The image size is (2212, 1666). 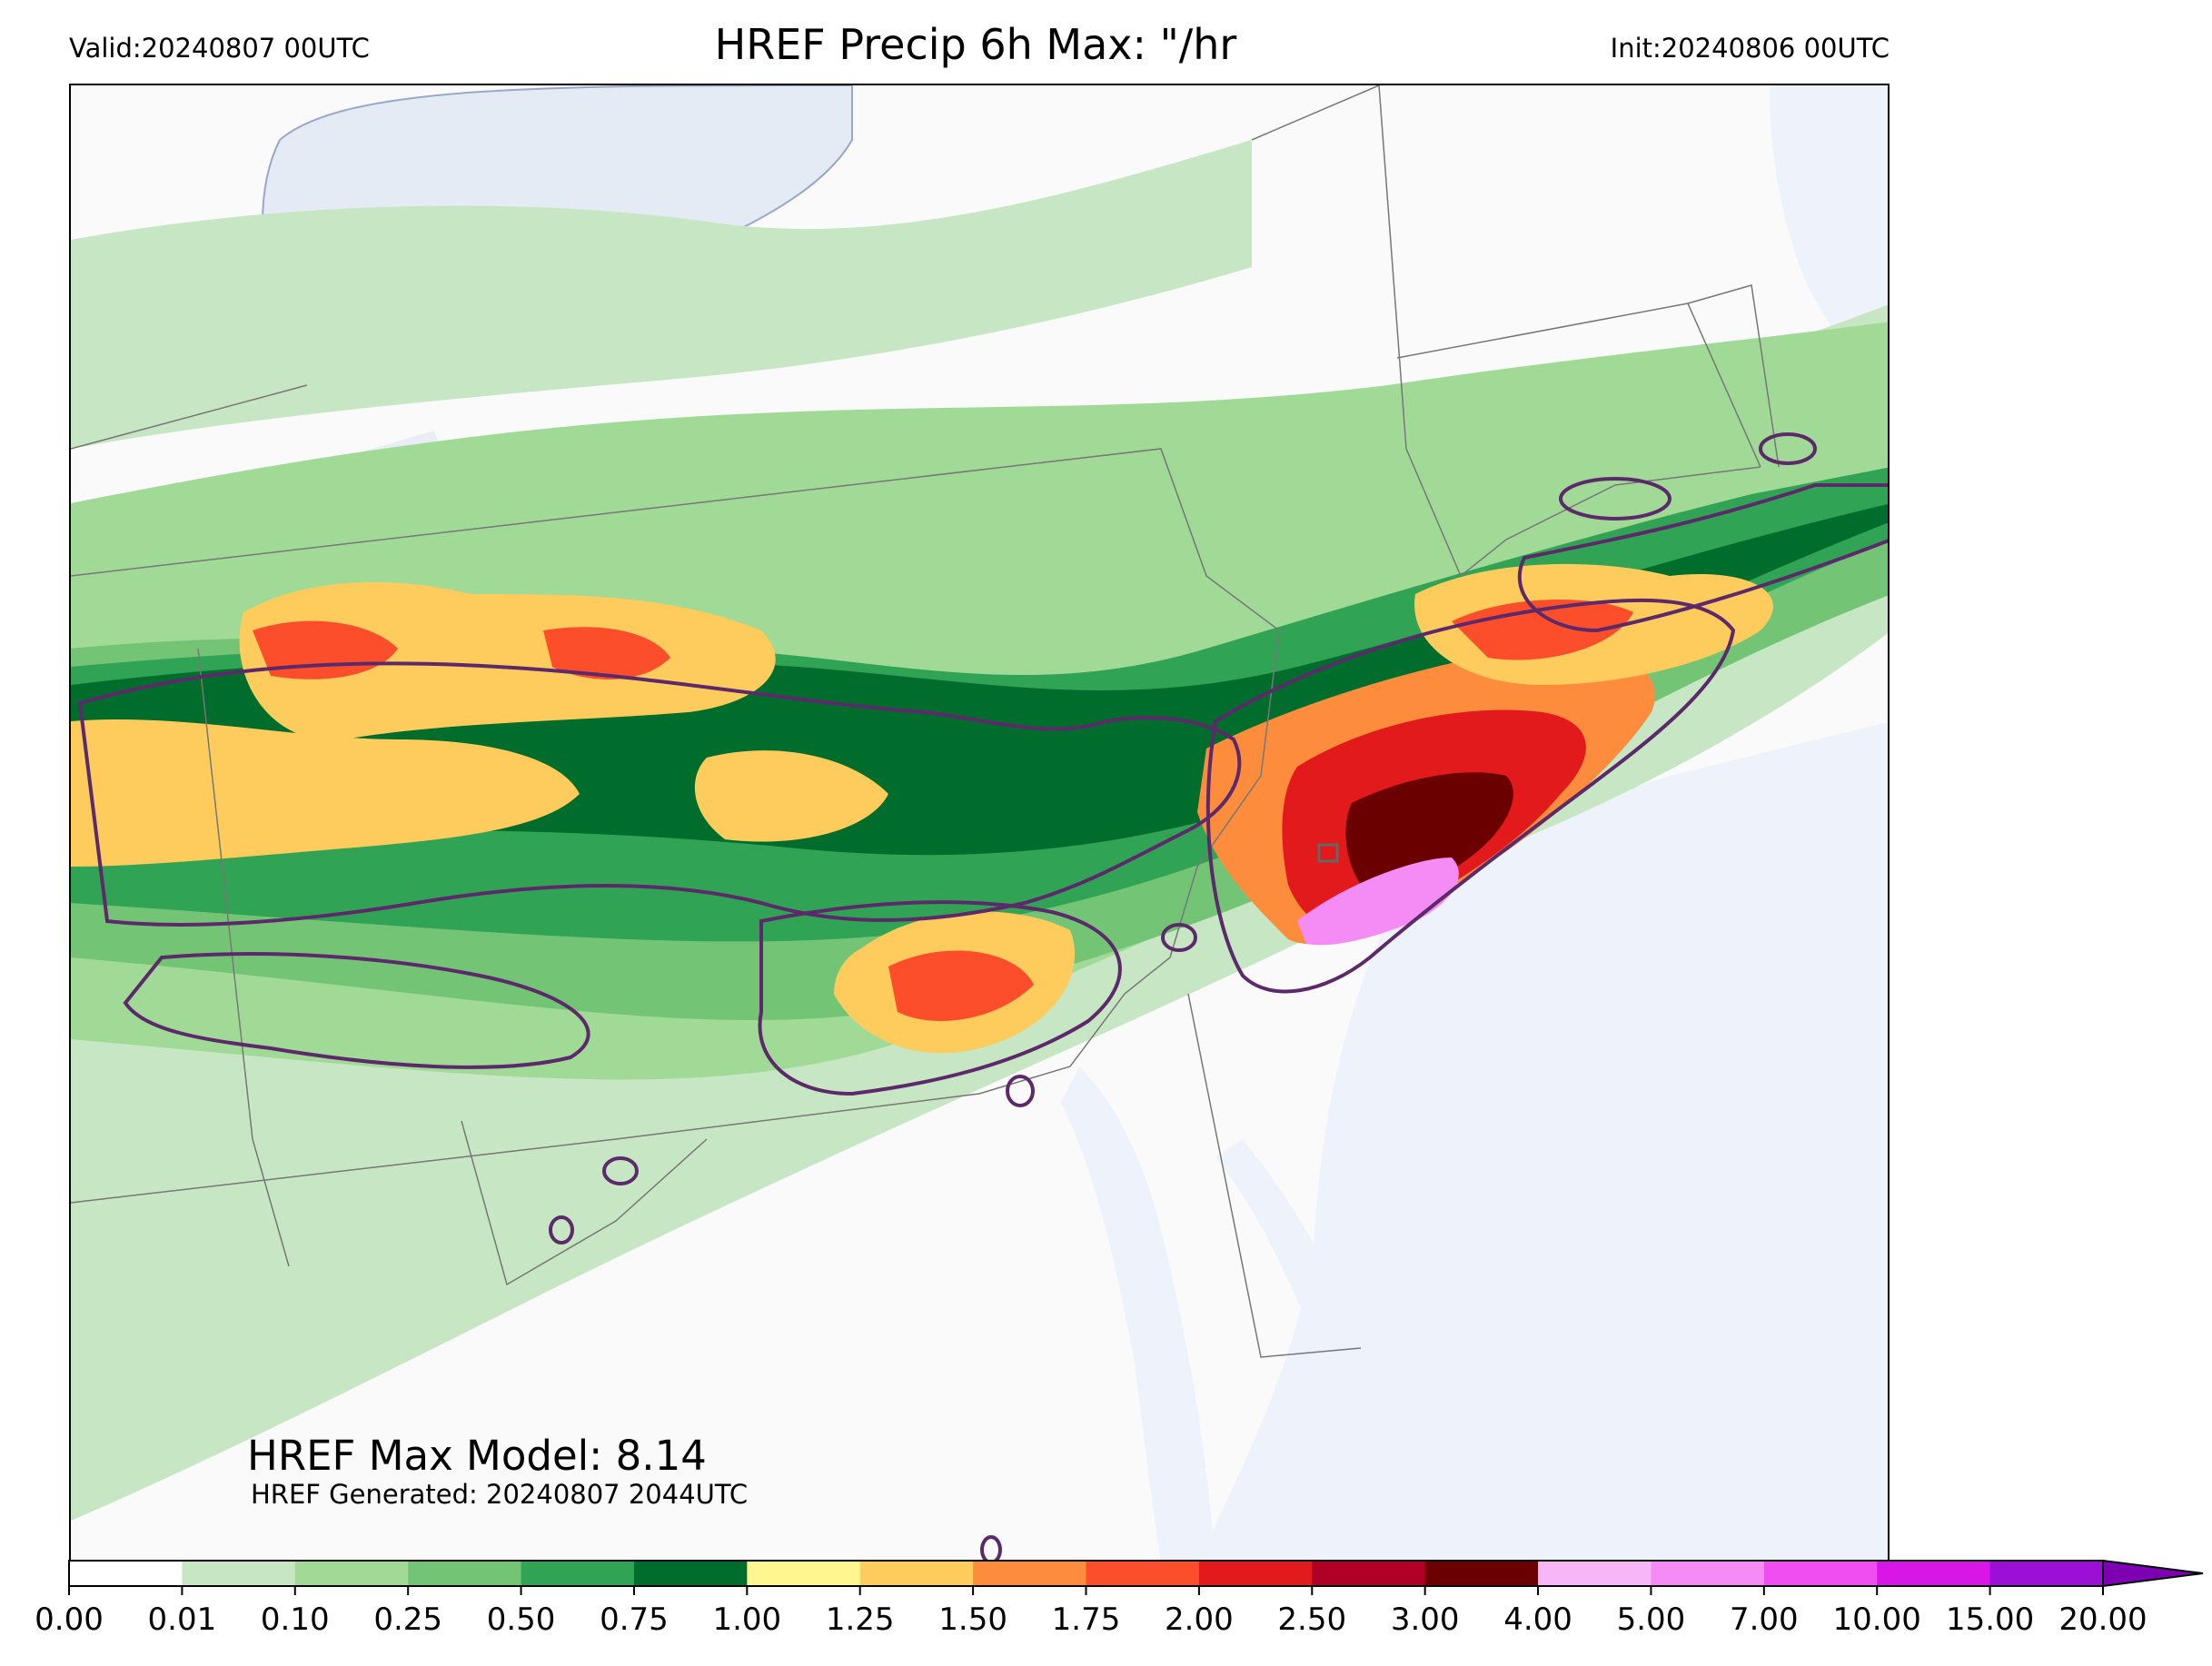 I want to click on colorbar-swatches, so click(x=1086, y=1573).